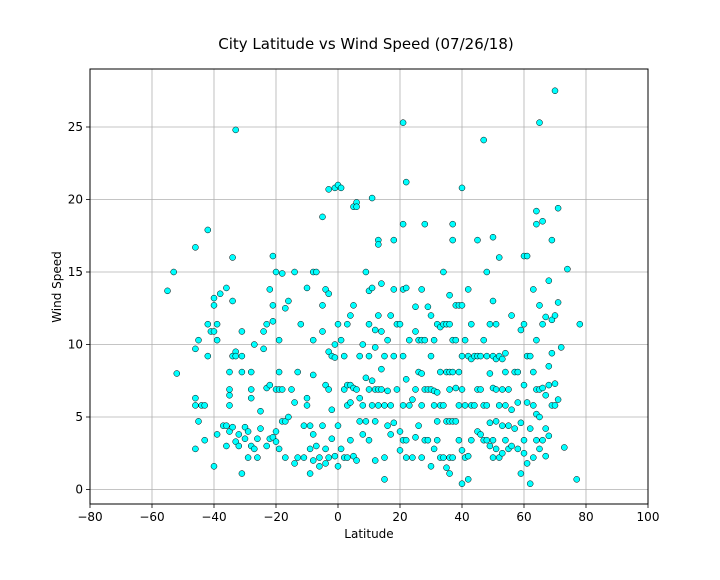  I want to click on x-tick-label: −20, so click(275, 517).